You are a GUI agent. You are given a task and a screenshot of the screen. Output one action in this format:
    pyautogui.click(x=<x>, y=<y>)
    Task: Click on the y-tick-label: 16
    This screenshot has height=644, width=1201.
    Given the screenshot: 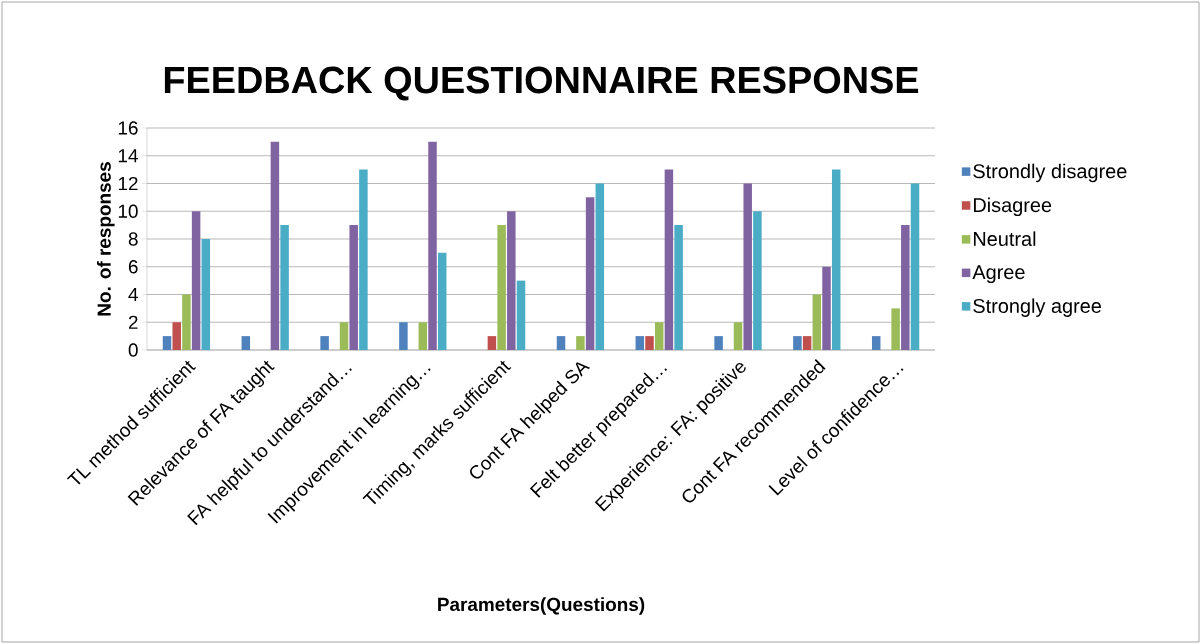 What is the action you would take?
    pyautogui.click(x=128, y=128)
    